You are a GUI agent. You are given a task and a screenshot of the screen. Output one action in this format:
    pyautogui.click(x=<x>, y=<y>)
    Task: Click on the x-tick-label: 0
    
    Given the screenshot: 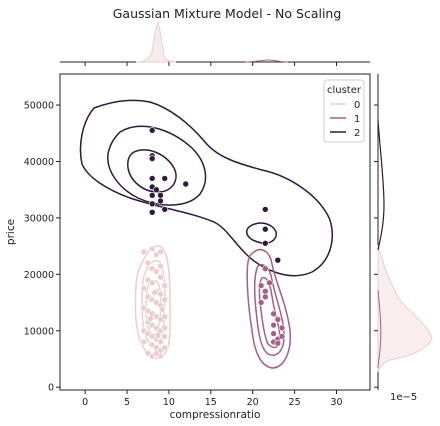 What is the action you would take?
    pyautogui.click(x=85, y=402)
    